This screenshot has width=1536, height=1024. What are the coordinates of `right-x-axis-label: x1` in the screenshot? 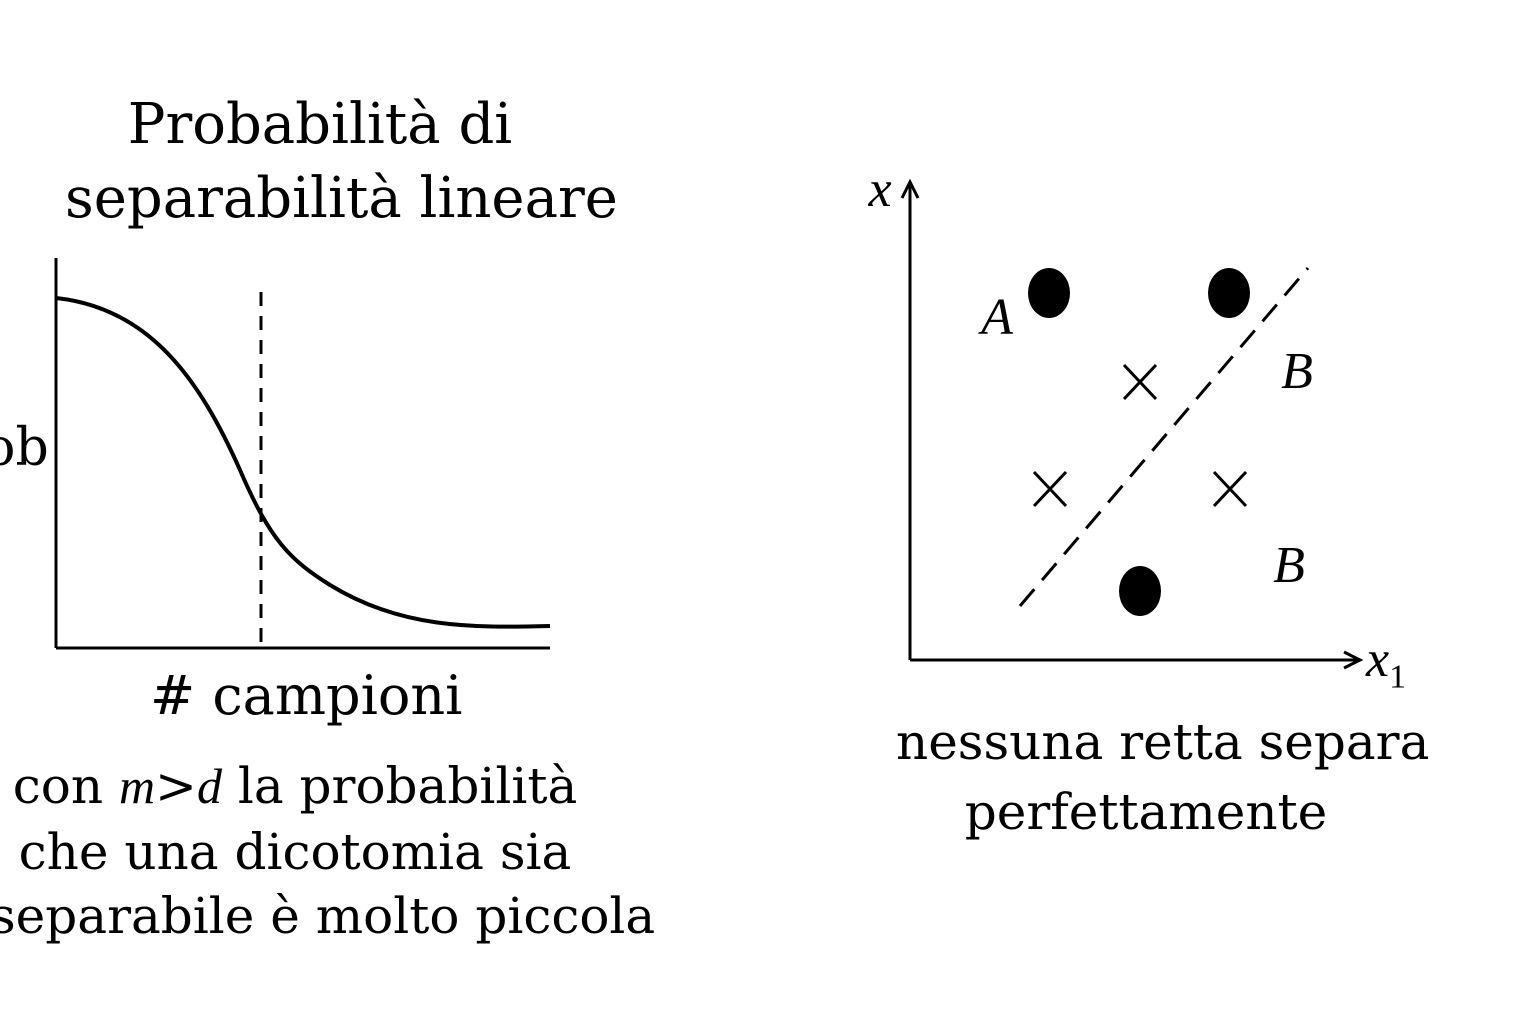 It's located at (1386, 663).